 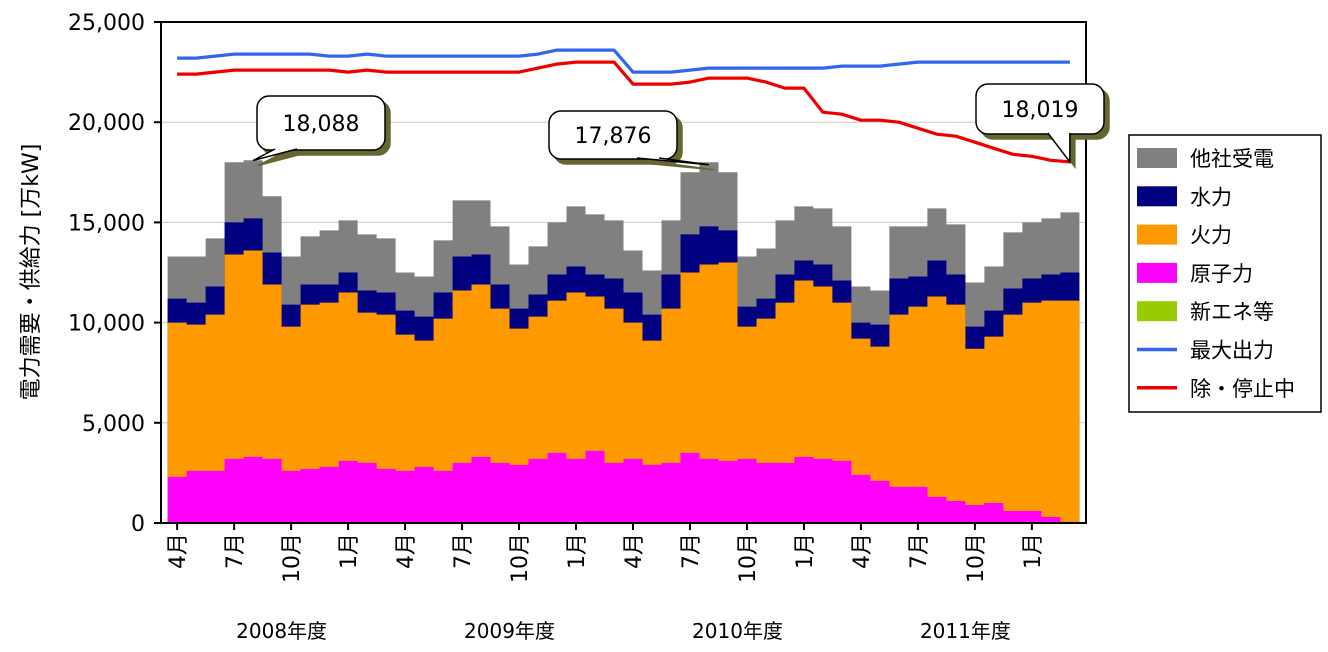 I want to click on callout-label: 18,088, so click(x=321, y=124).